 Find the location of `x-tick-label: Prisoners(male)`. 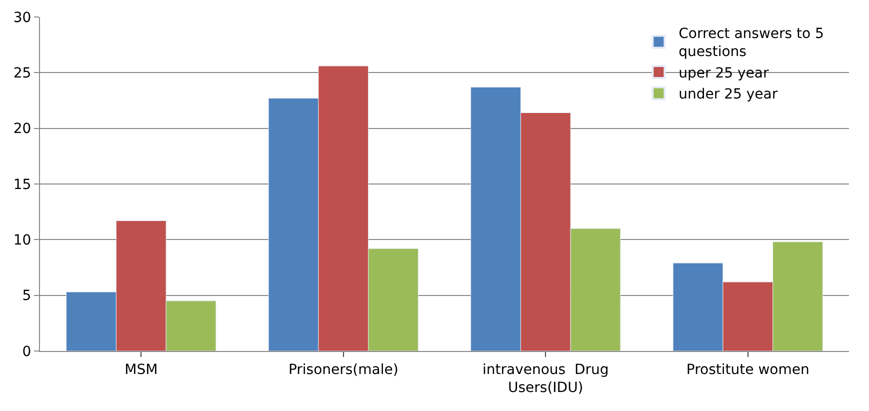

x-tick-label: Prisoners(male) is located at coordinates (343, 370).